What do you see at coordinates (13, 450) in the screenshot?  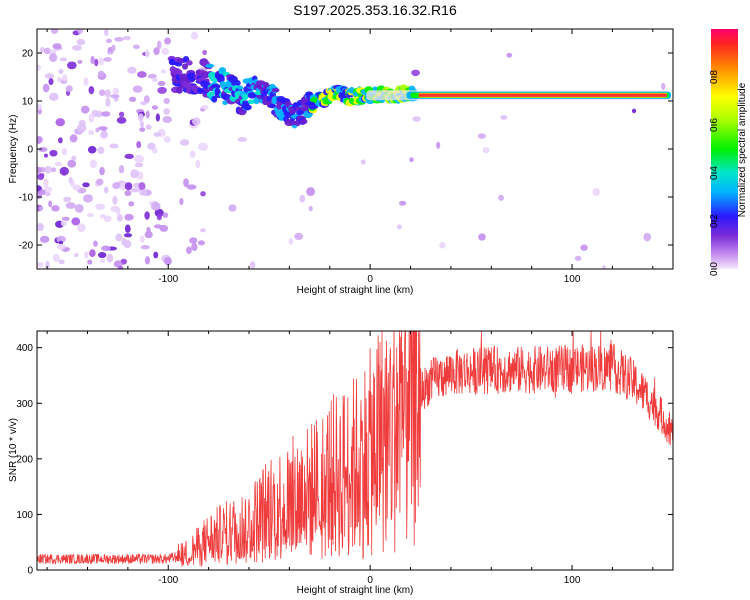 I see `bottom-y-axis-label: SNR (10 * v/v)` at bounding box center [13, 450].